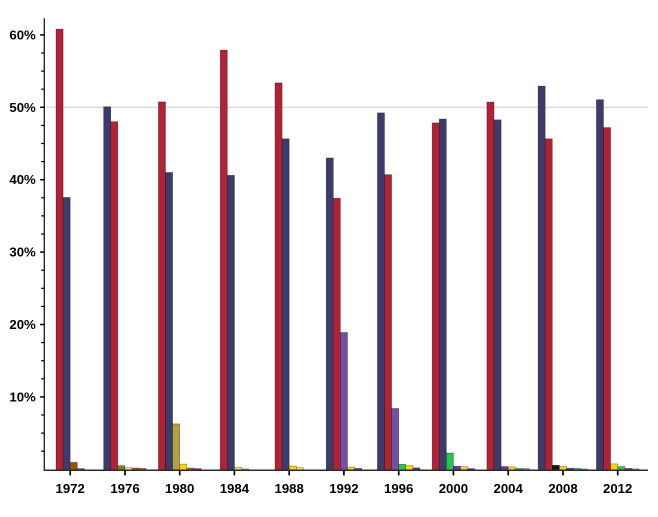 The image size is (658, 517). I want to click on svg-text: 1976, so click(124, 488).